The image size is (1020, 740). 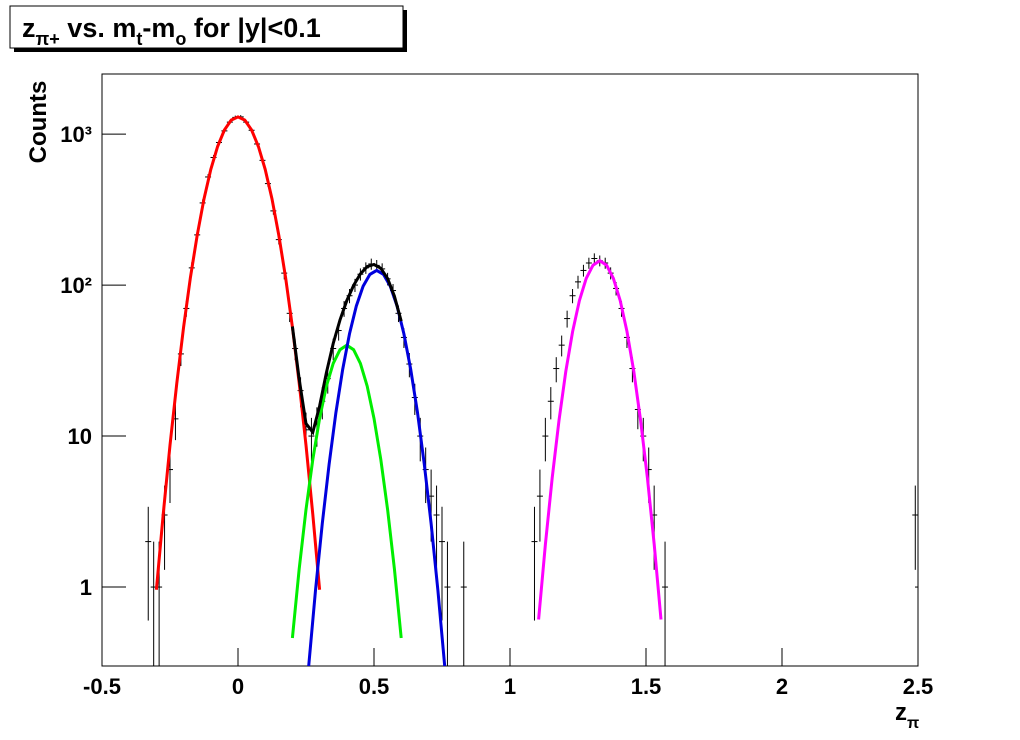 I want to click on y-tick-label: 10, so click(x=80, y=436).